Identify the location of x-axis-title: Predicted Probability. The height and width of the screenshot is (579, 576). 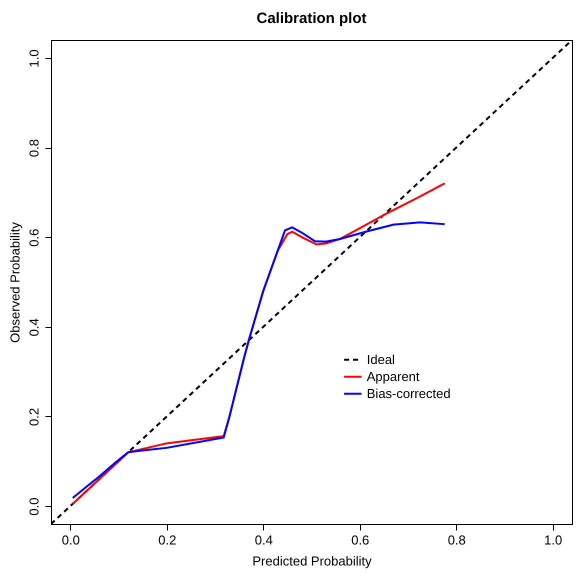
(312, 561).